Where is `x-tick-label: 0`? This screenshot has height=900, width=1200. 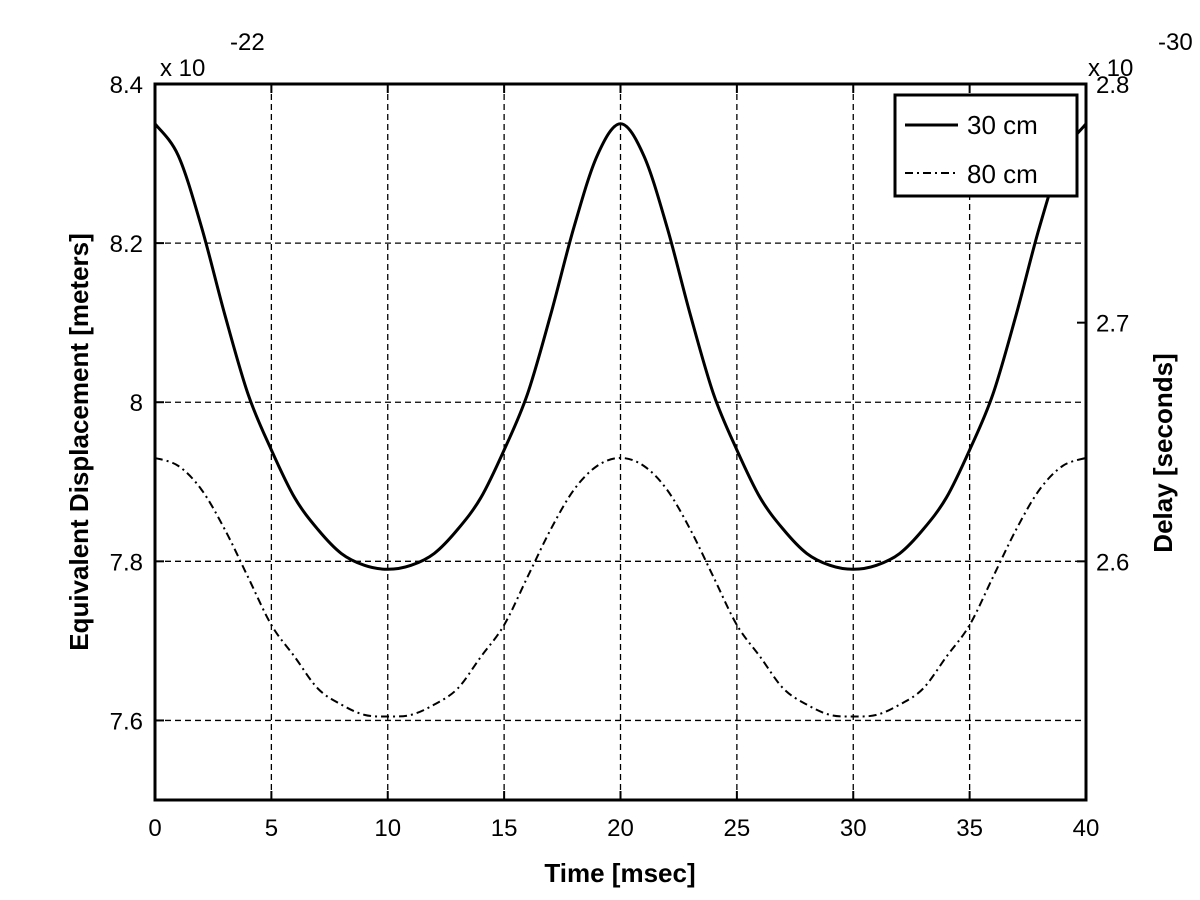 x-tick-label: 0 is located at coordinates (154, 828).